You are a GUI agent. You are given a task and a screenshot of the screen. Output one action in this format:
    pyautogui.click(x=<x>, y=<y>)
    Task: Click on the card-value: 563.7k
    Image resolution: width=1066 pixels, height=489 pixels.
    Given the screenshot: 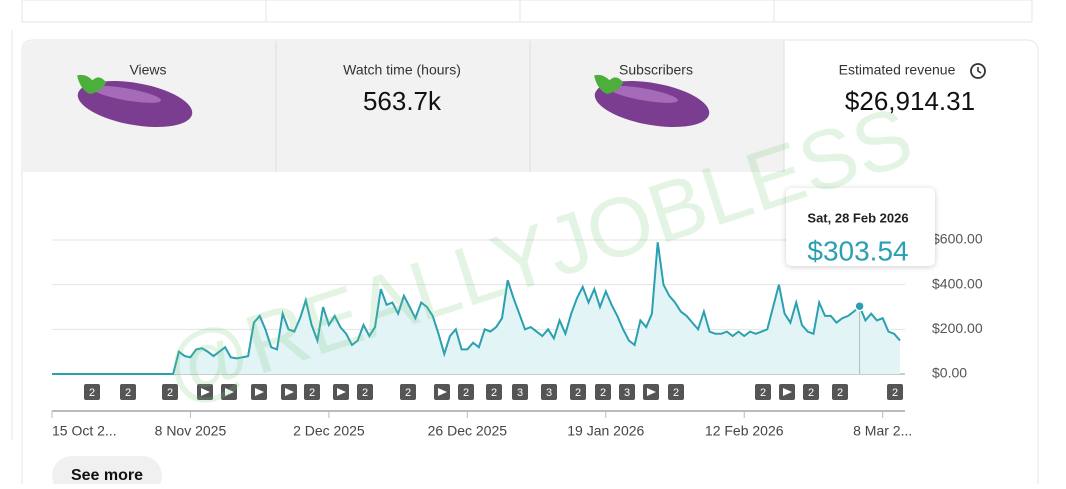 What is the action you would take?
    pyautogui.click(x=402, y=101)
    